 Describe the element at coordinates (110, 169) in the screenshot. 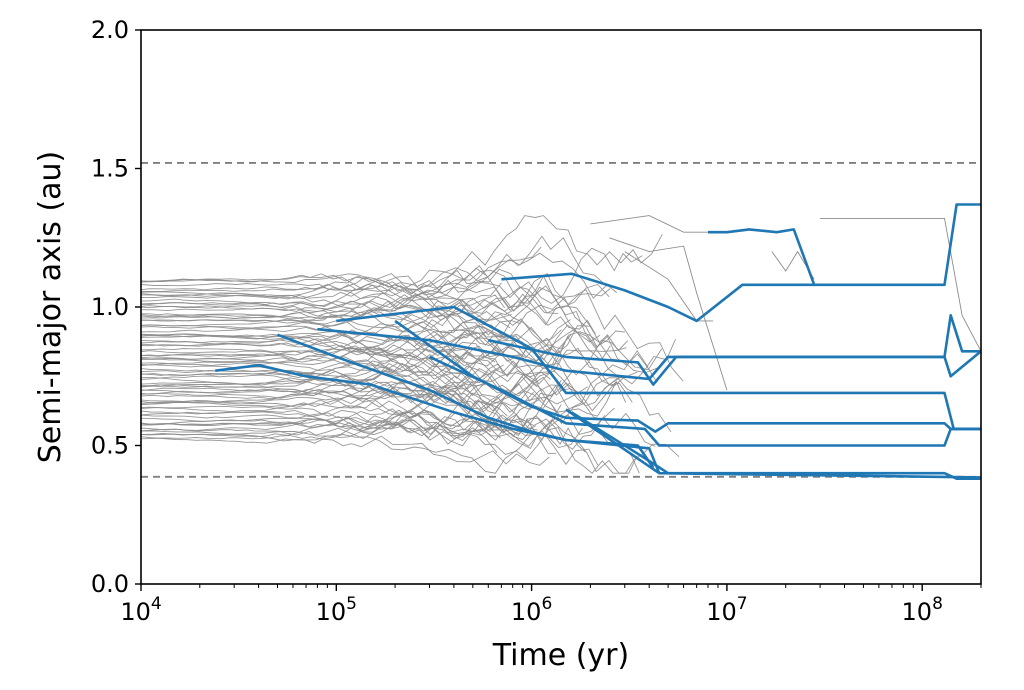

I see `y-tick-label: 1.5` at that location.